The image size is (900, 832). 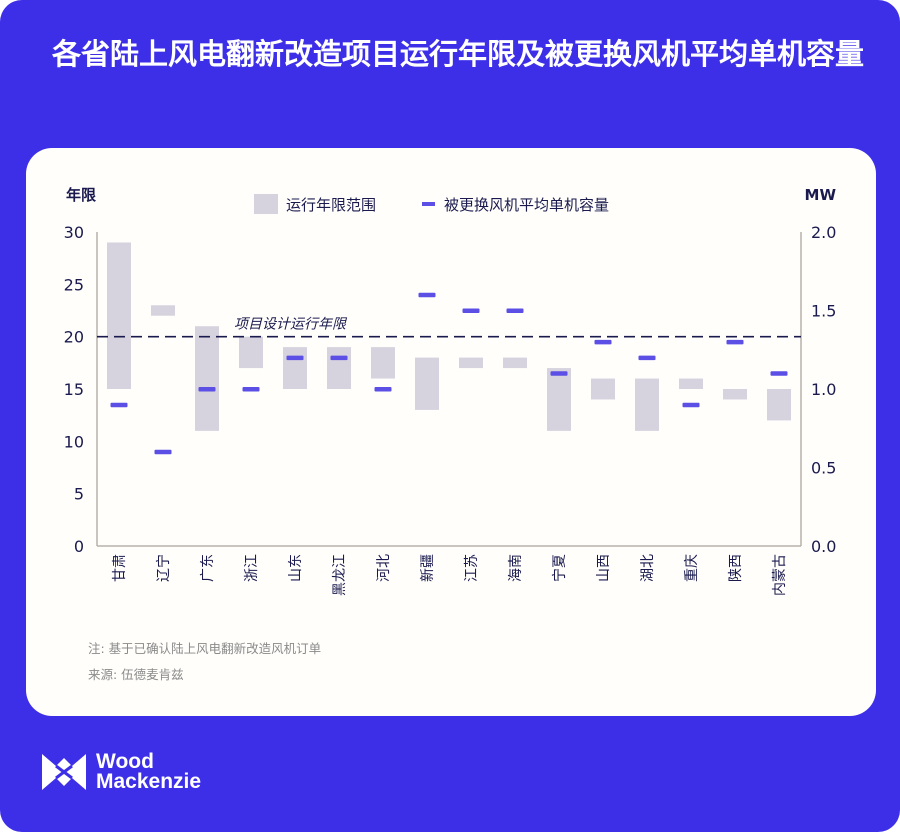 I want to click on x-tick-label: 重庆, so click(x=692, y=568).